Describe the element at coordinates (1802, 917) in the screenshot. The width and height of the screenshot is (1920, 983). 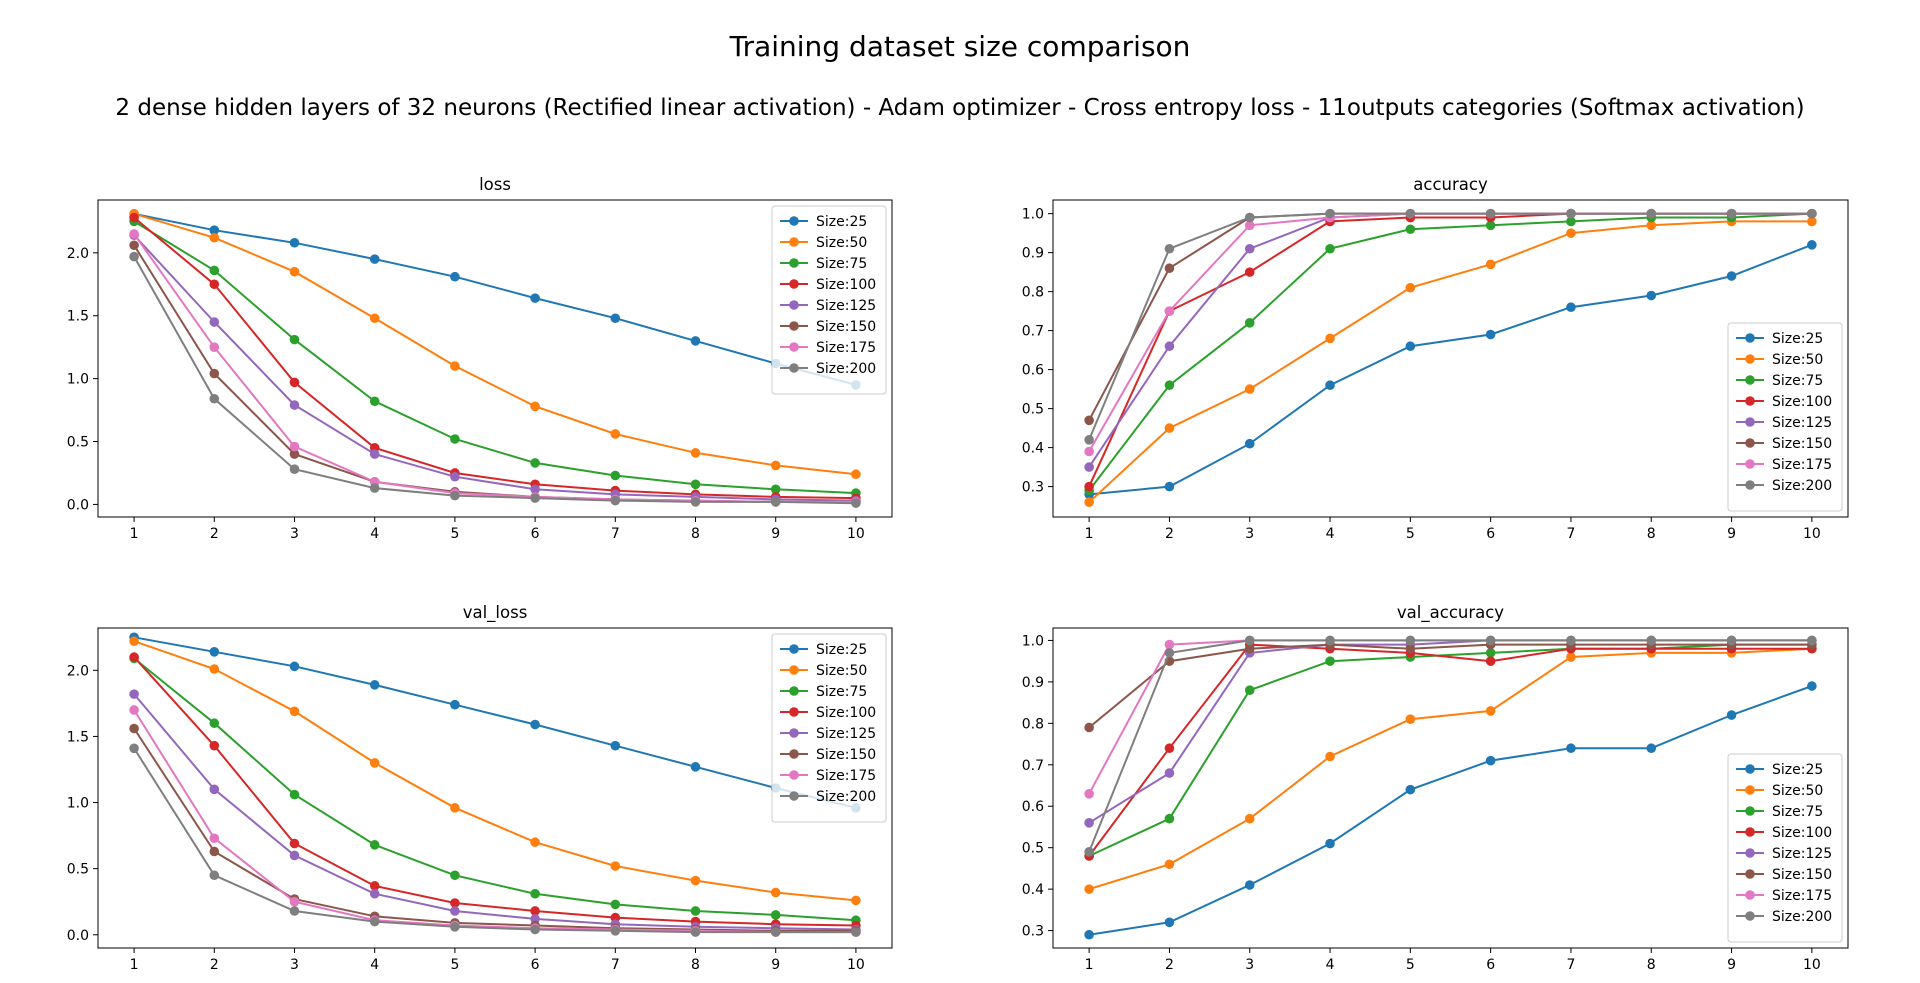
I see `val-accuracy-legend-label-size-200: Size:200` at that location.